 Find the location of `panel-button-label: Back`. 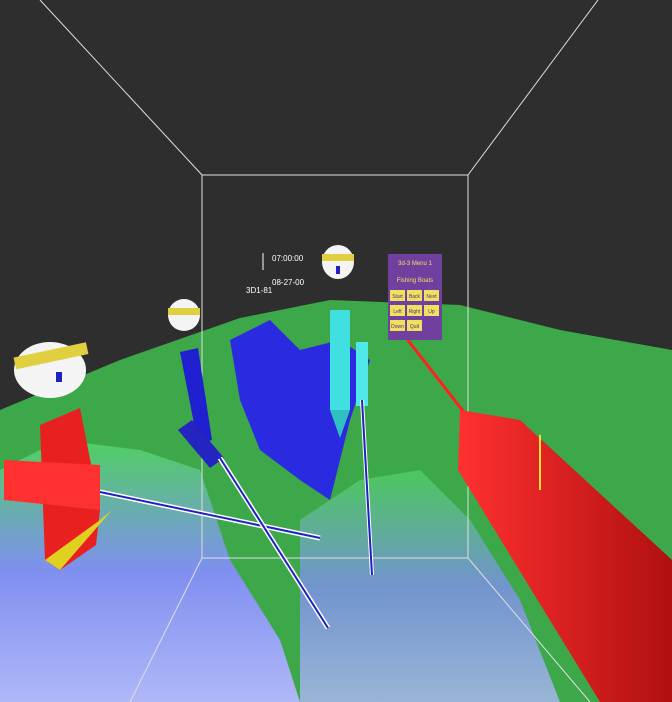

panel-button-label: Back is located at coordinates (415, 297).